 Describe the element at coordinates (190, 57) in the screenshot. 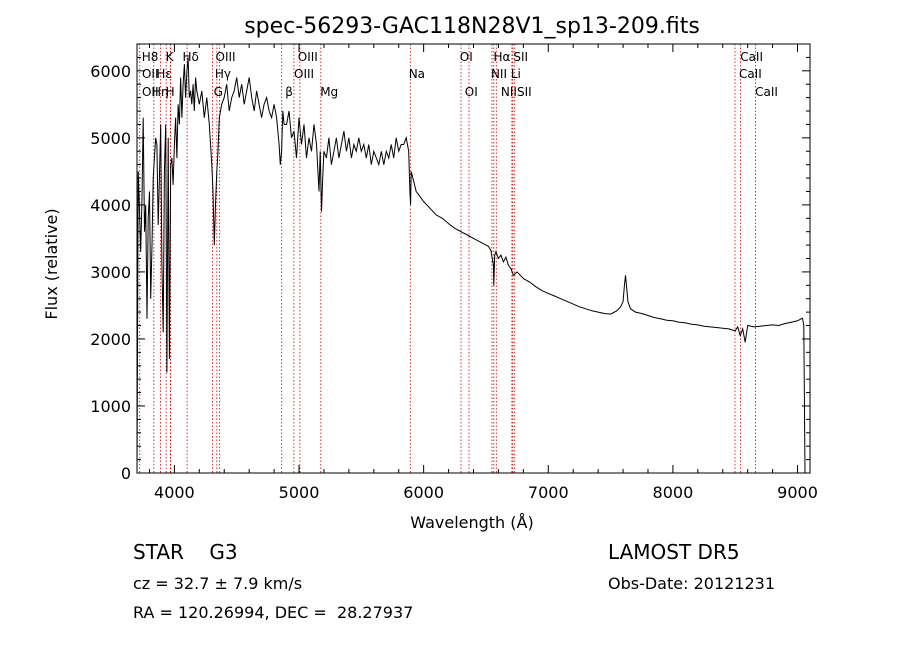

I see `line-label: Hδ` at that location.